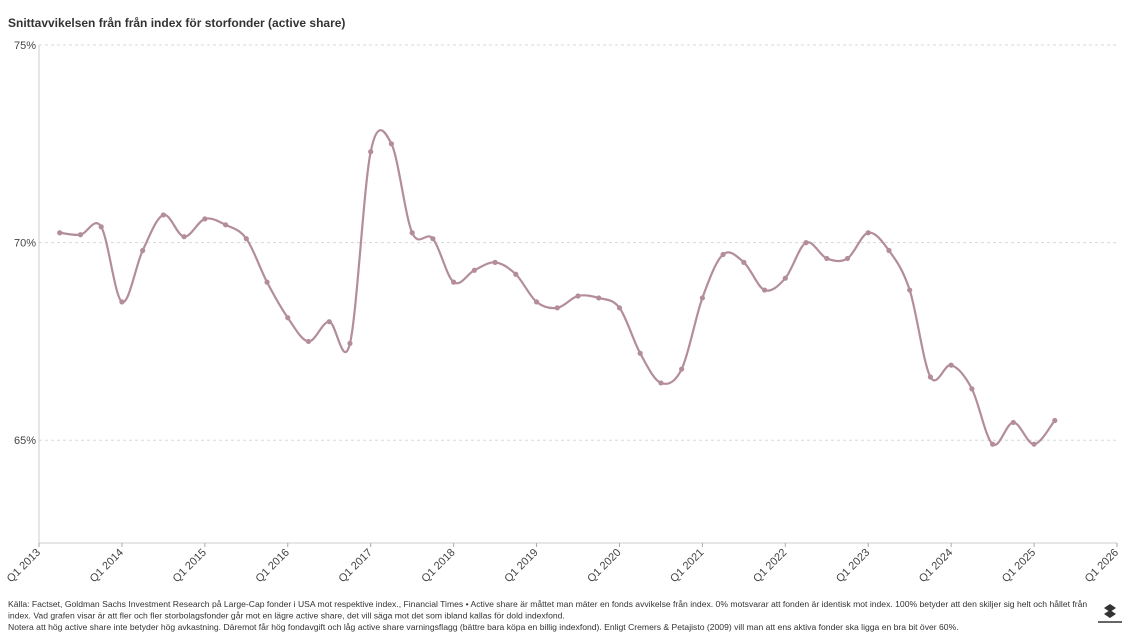  What do you see at coordinates (604, 566) in the screenshot?
I see `x-tick-label: Q1 2020` at bounding box center [604, 566].